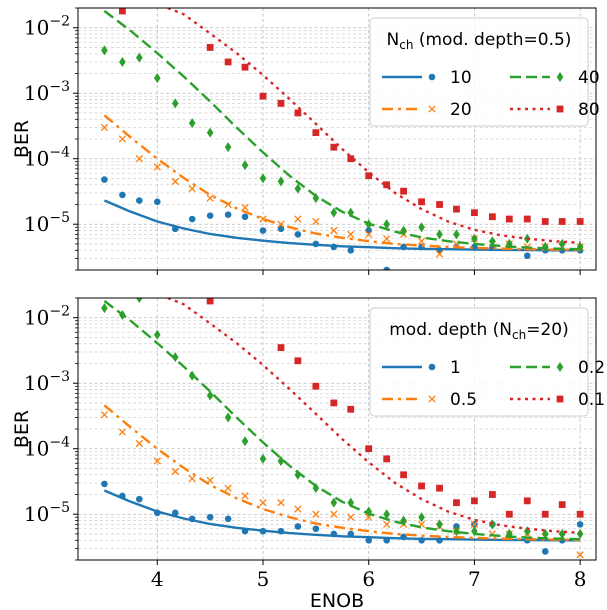 This screenshot has height=610, width=607. I want to click on legend-item: 0.1, so click(557, 400).